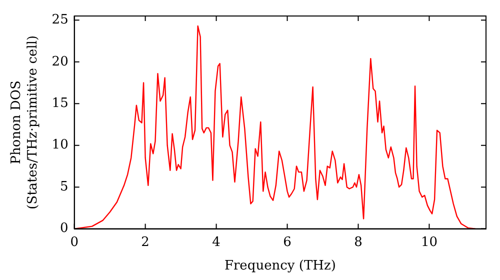  What do you see at coordinates (358, 242) in the screenshot?
I see `x-tick-label: 8` at bounding box center [358, 242].